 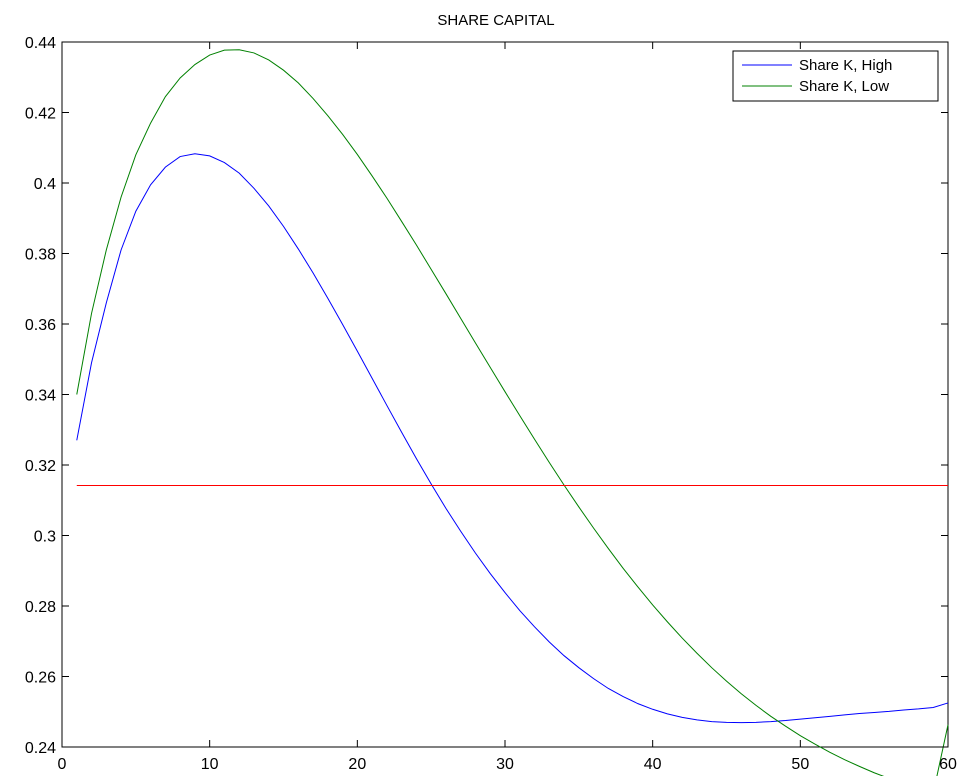 What do you see at coordinates (800, 764) in the screenshot?
I see `x-tick-label: 50` at bounding box center [800, 764].